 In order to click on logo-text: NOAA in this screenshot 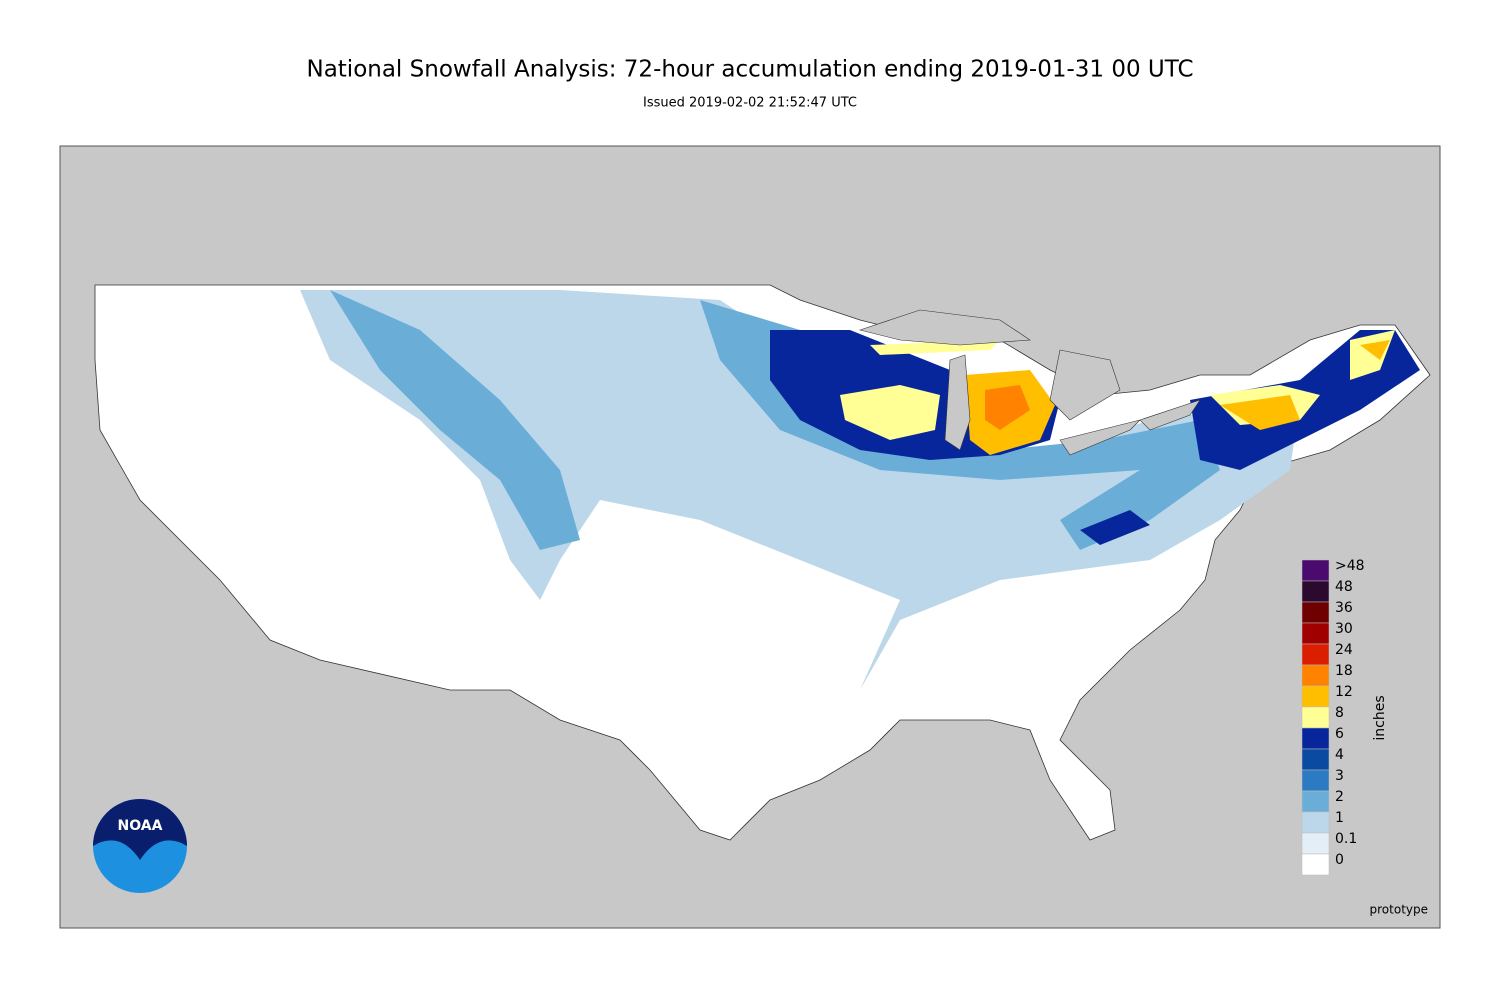, I will do `click(140, 826)`.